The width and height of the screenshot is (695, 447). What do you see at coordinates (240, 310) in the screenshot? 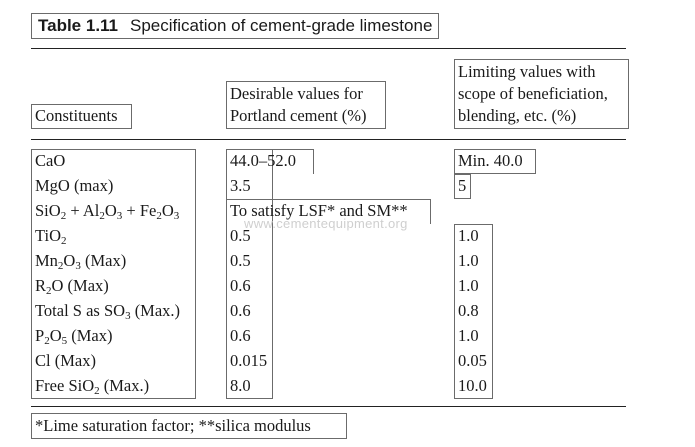
I see `row-so3-desirable: 0.6` at bounding box center [240, 310].